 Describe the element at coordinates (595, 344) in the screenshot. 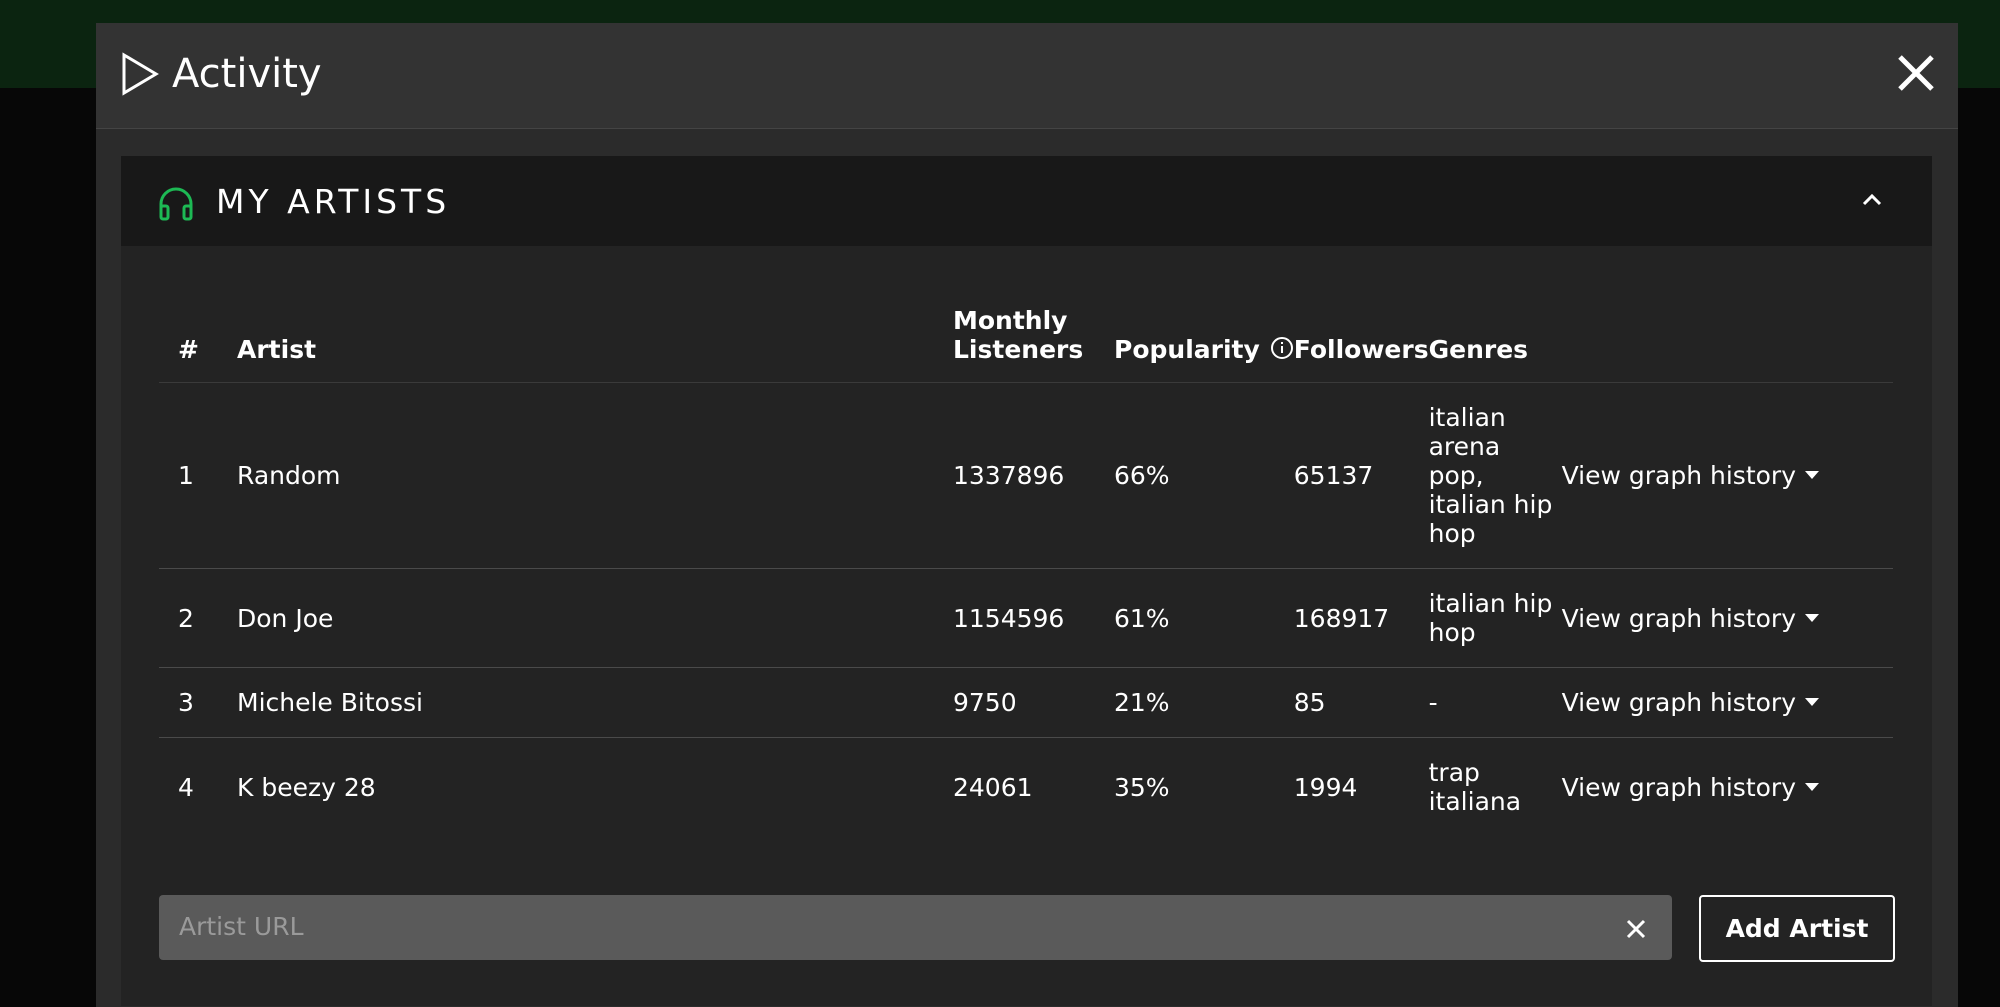

I see `column-header: Artist` at that location.